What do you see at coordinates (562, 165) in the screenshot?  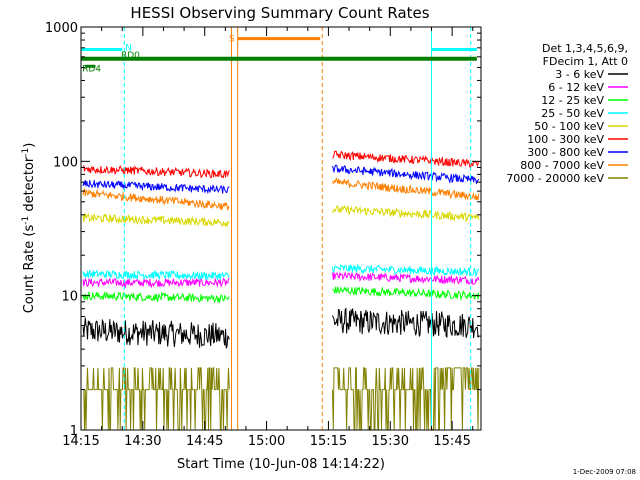 I see `legend-entry-label: 800 - 7000 keV` at bounding box center [562, 165].